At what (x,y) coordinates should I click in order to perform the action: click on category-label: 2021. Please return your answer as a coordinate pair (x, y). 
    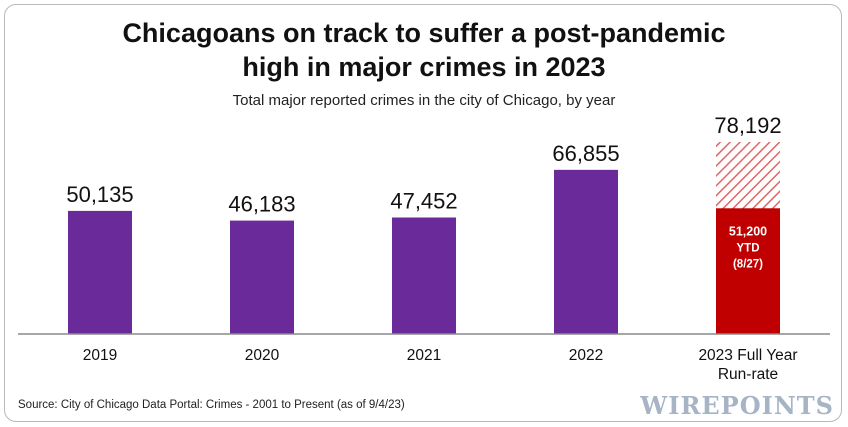
    Looking at the image, I should click on (424, 355).